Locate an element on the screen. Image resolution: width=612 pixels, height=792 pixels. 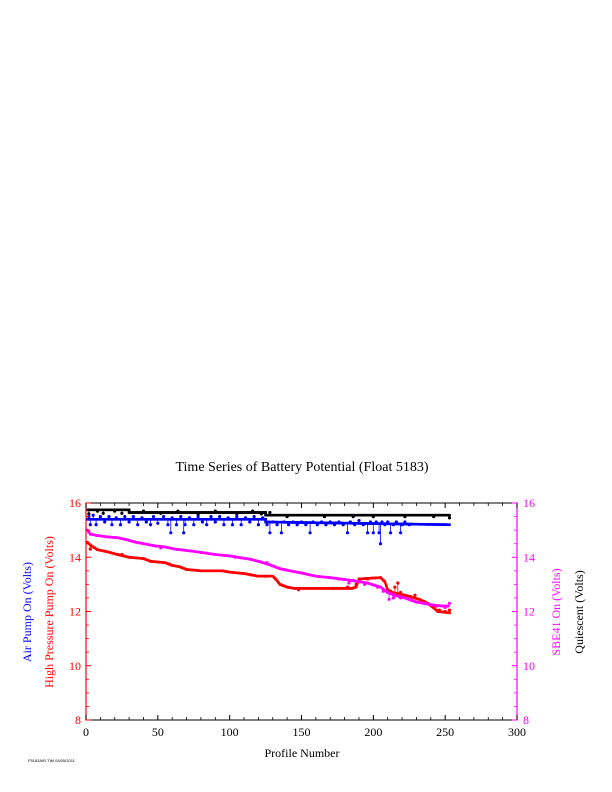
series-group is located at coordinates (269, 514).